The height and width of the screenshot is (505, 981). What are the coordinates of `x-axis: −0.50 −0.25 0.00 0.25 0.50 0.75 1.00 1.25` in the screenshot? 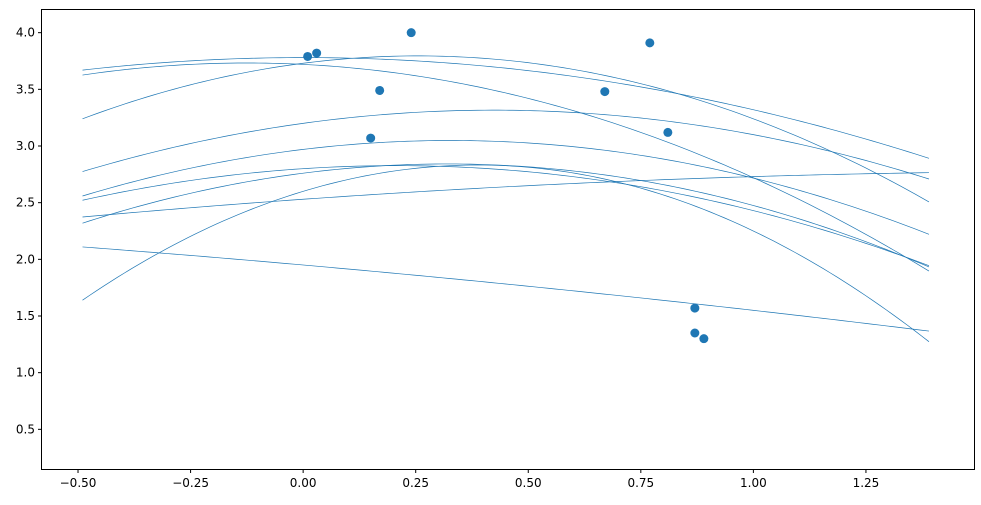 It's located at (470, 479).